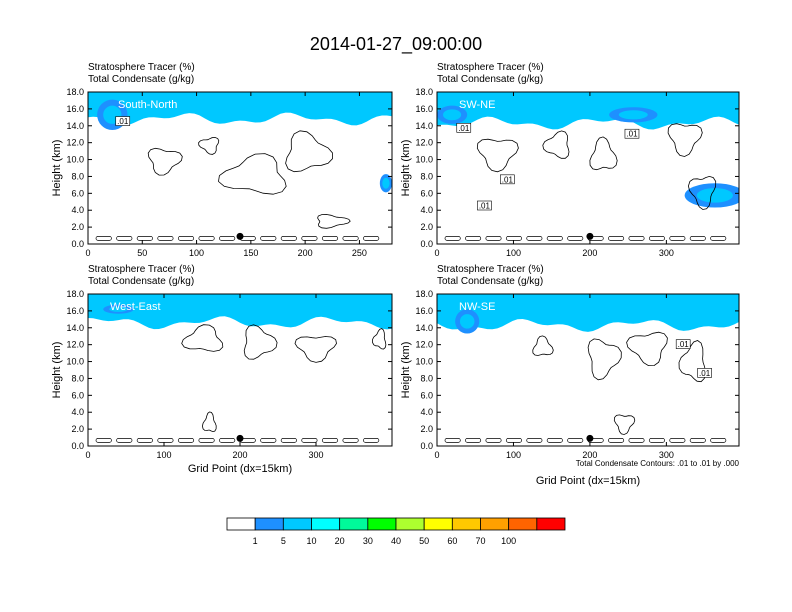 The height and width of the screenshot is (612, 792). I want to click on colorbar-label: 1, so click(255, 541).